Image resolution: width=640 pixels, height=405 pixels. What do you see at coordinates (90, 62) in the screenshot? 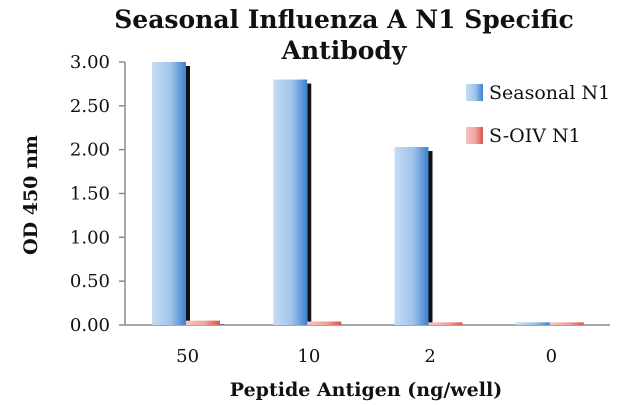
I see `y-tick-label: 3.00` at bounding box center [90, 62].